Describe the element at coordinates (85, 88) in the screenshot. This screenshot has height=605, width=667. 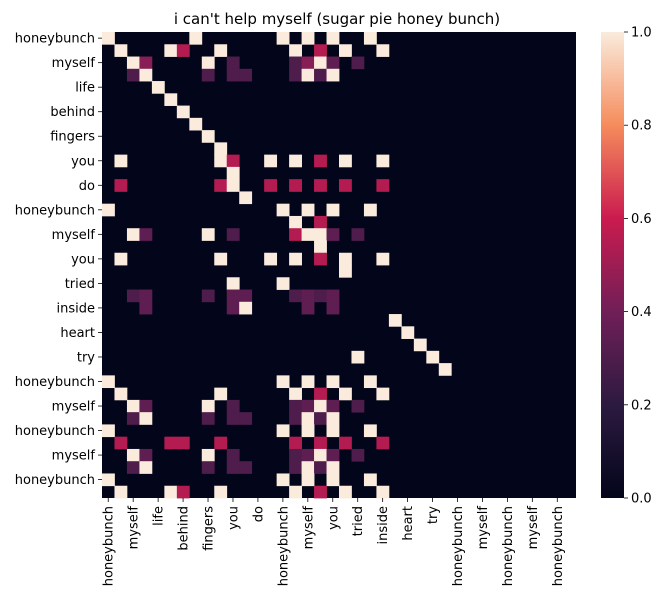
I see `y-tick-label: life` at that location.